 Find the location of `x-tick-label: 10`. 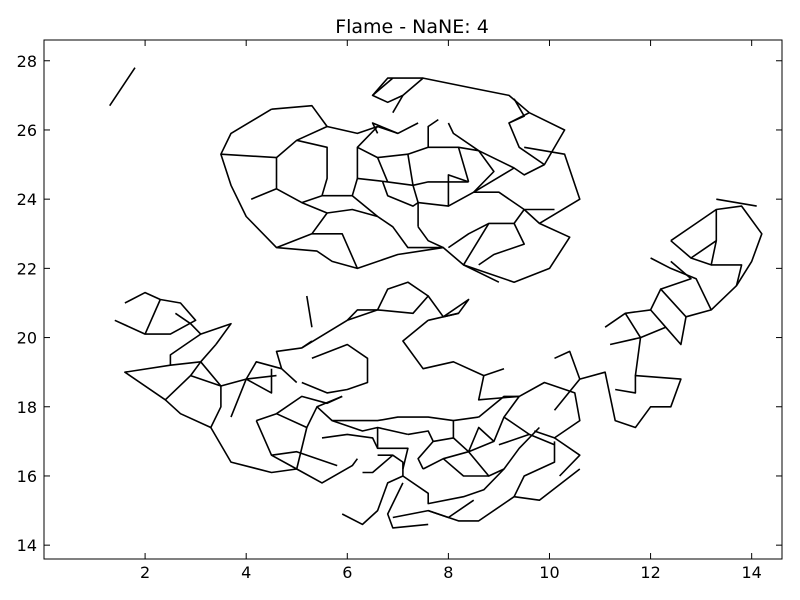

x-tick-label: 10 is located at coordinates (549, 572).